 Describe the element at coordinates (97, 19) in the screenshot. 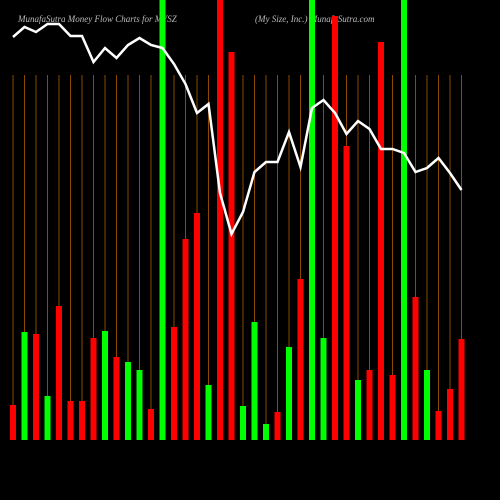

I see `chart-title: MunafaSutra Money Flow Charts for MYSZ` at that location.